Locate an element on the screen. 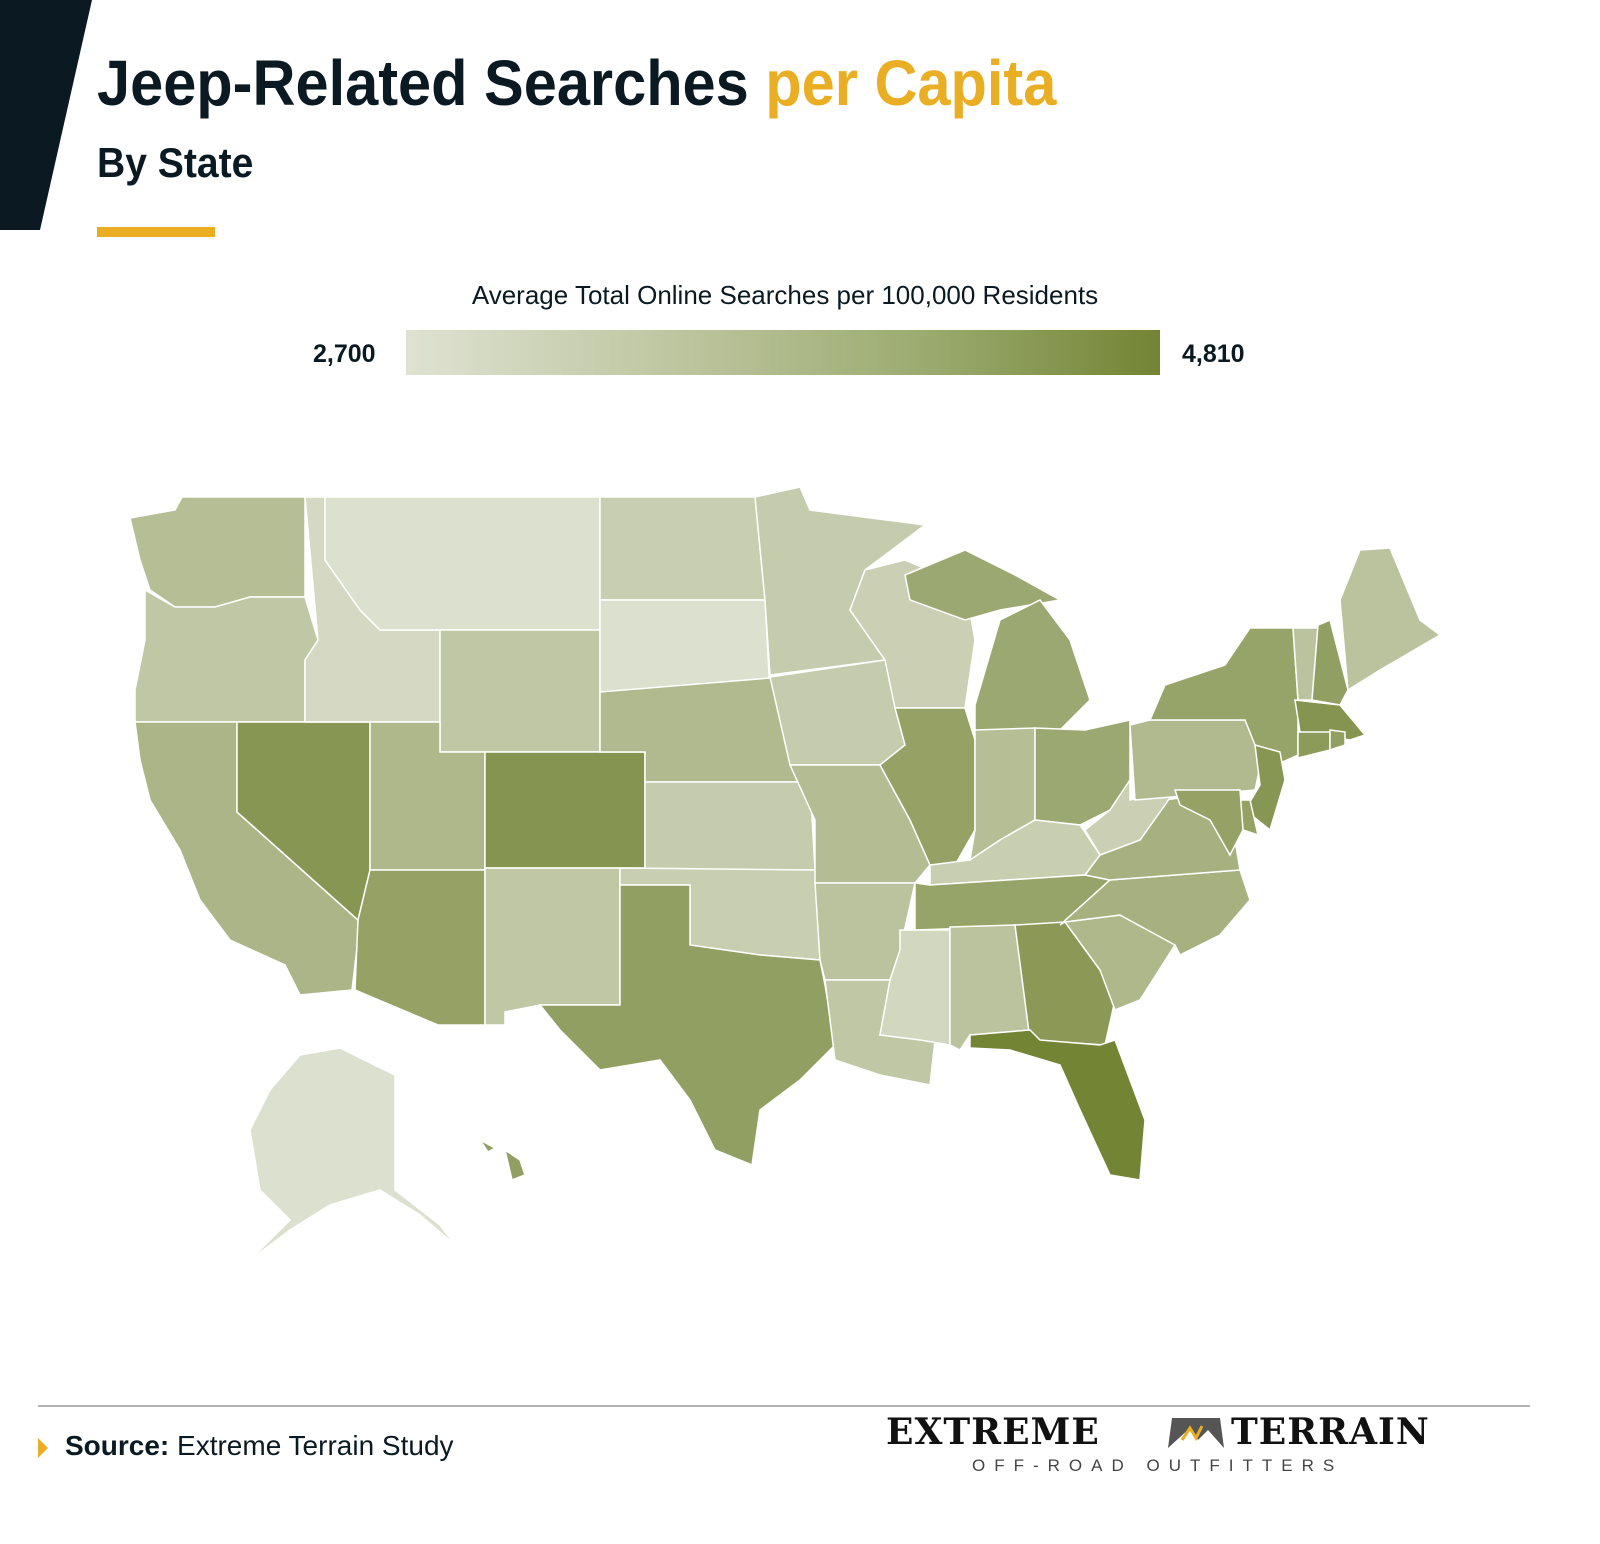 This screenshot has height=1544, width=1600. state-ks is located at coordinates (730, 826).